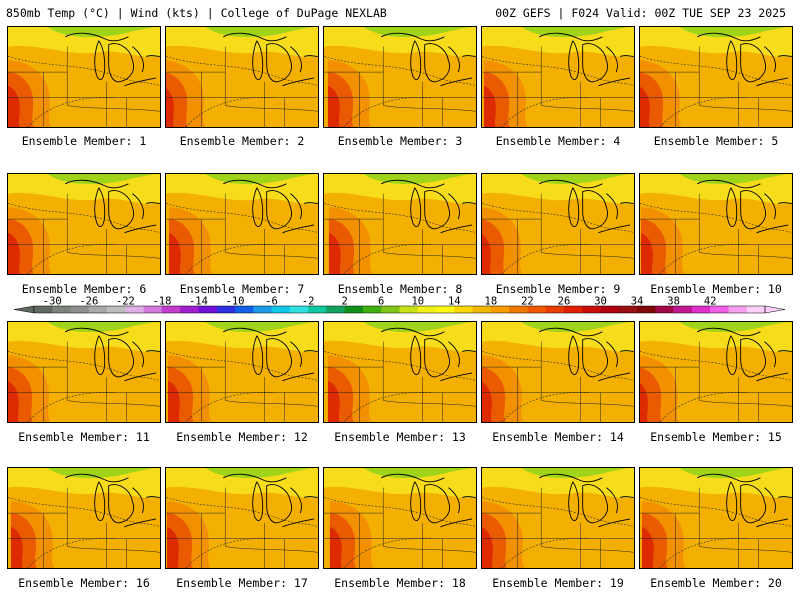  Describe the element at coordinates (527, 302) in the screenshot. I see `colorbar-tick-label: 22` at that location.